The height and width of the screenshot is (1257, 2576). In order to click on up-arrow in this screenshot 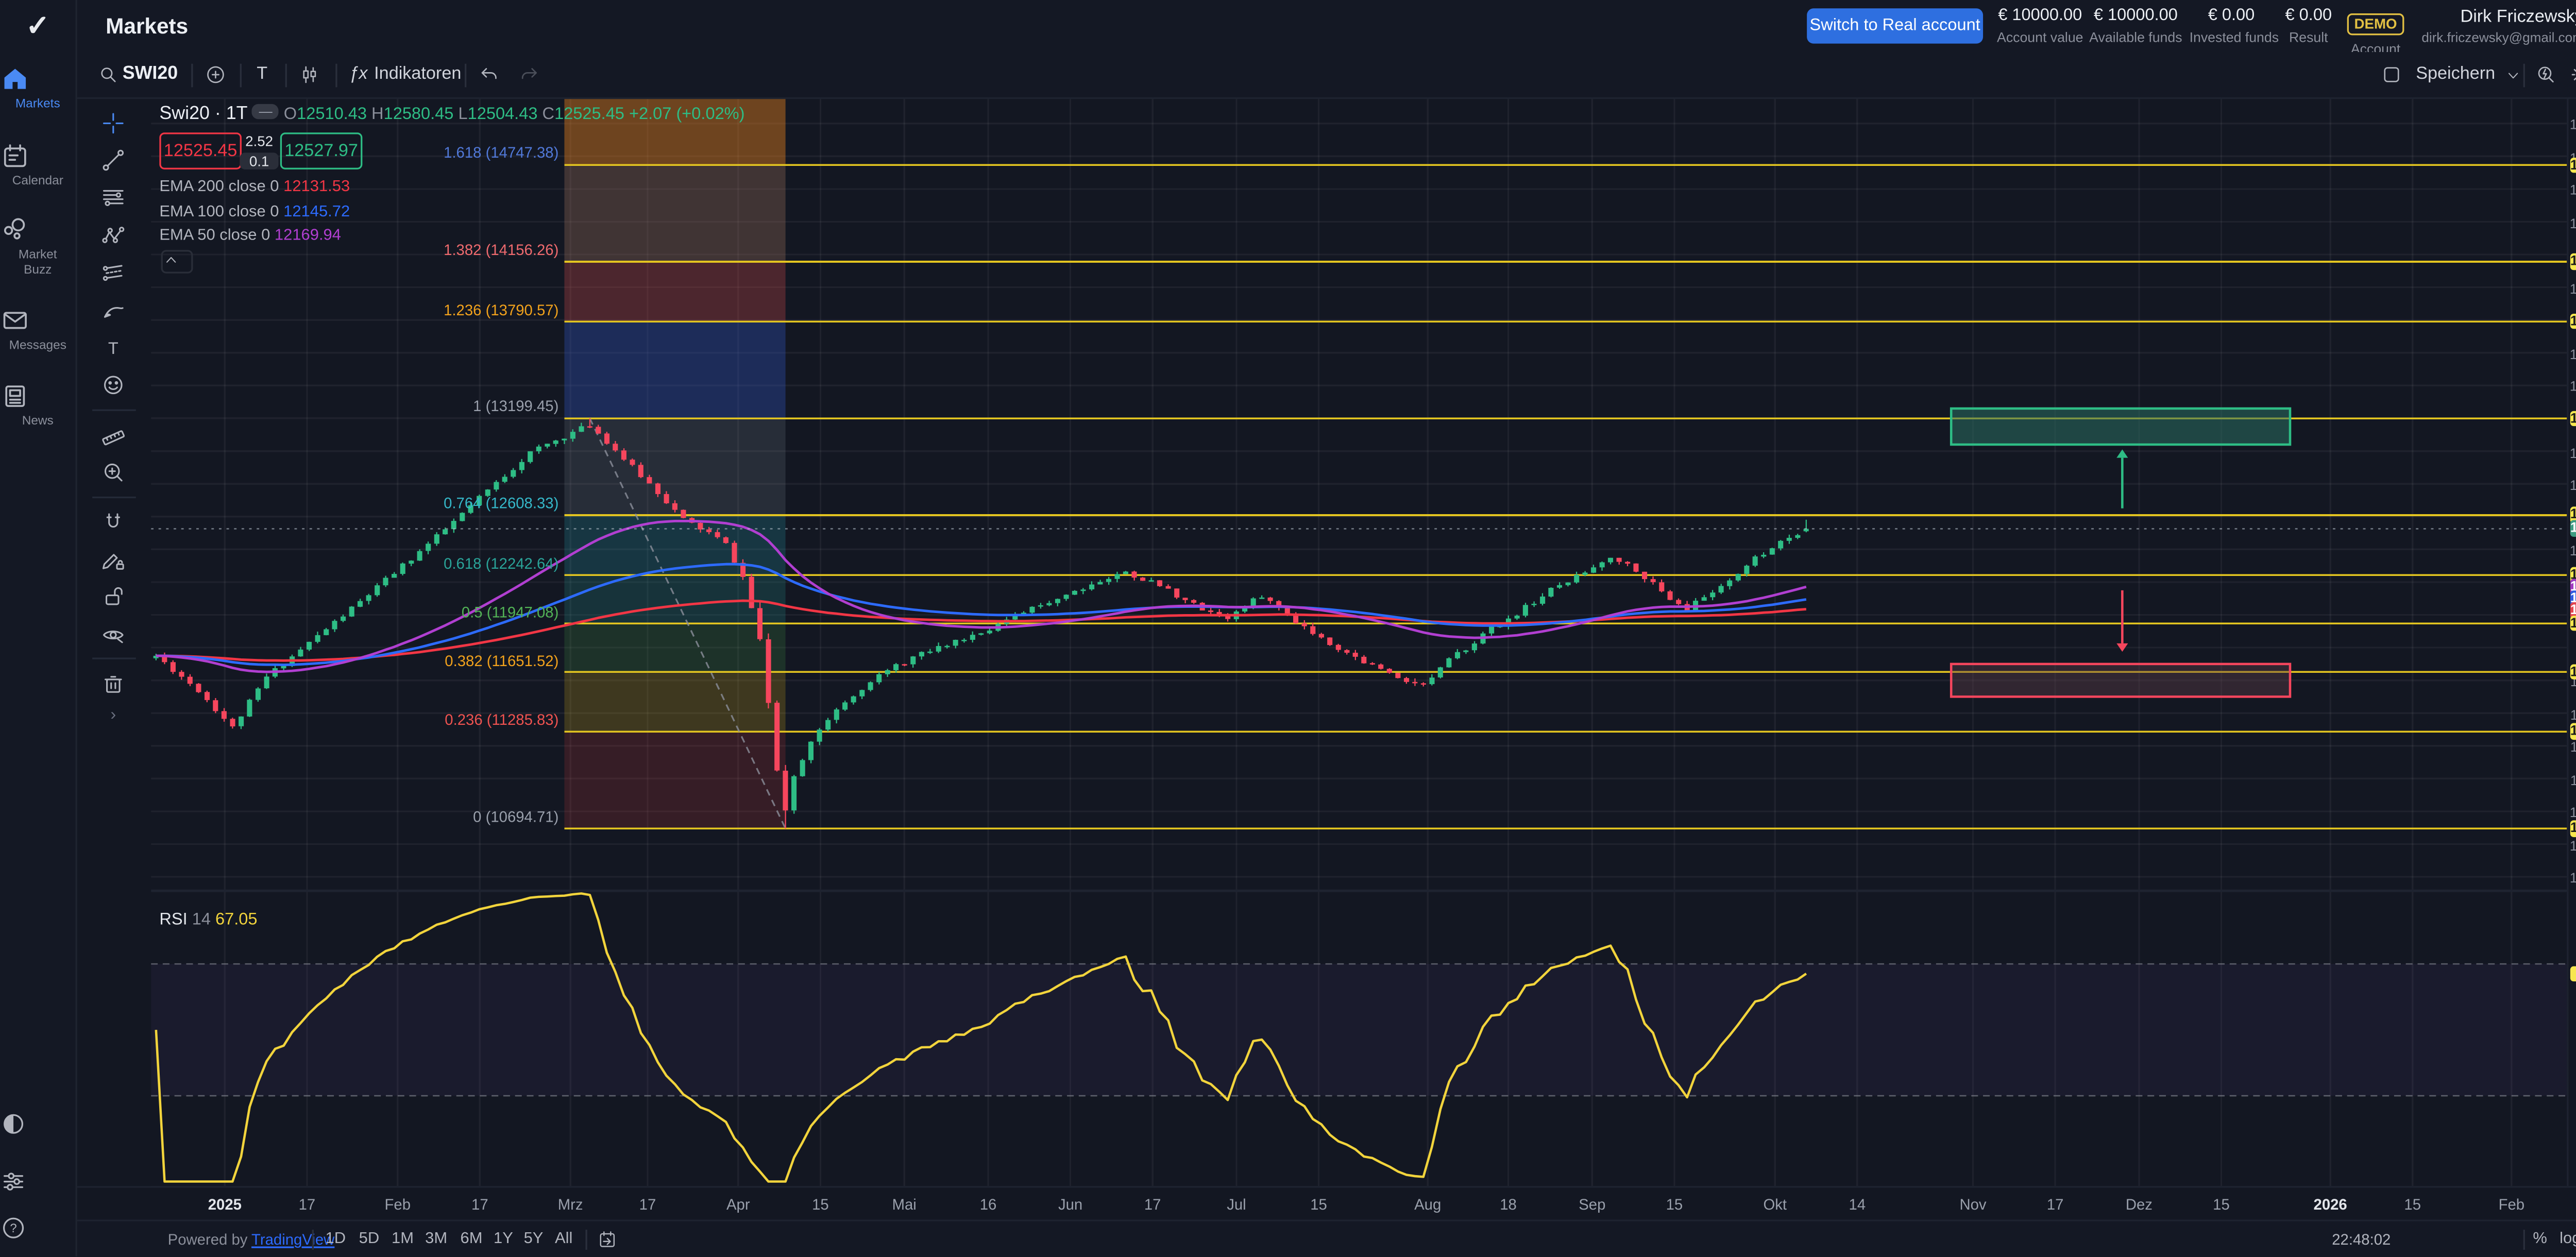, I will do `click(2122, 479)`.